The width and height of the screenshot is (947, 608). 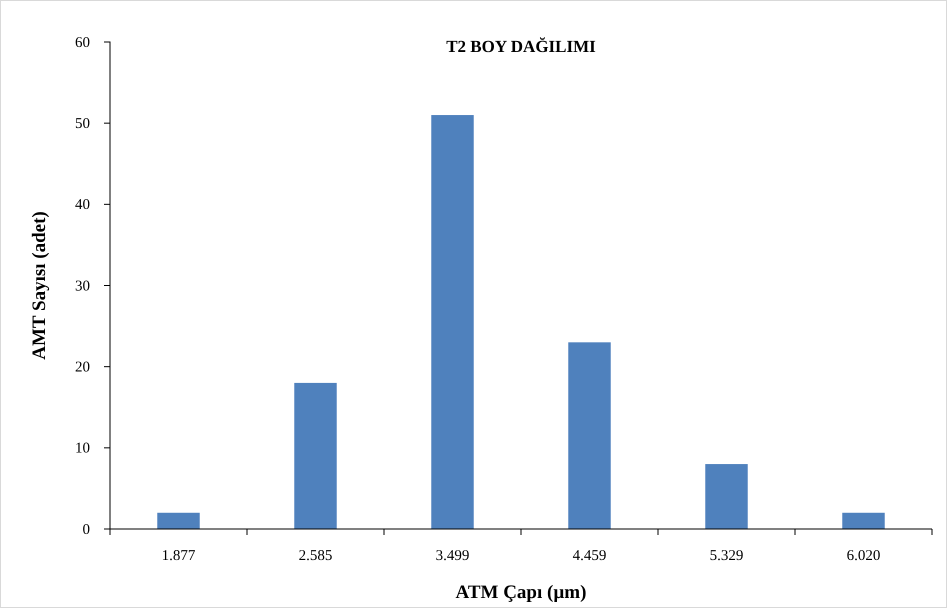 I want to click on x-tick-label: 6.020, so click(x=863, y=556).